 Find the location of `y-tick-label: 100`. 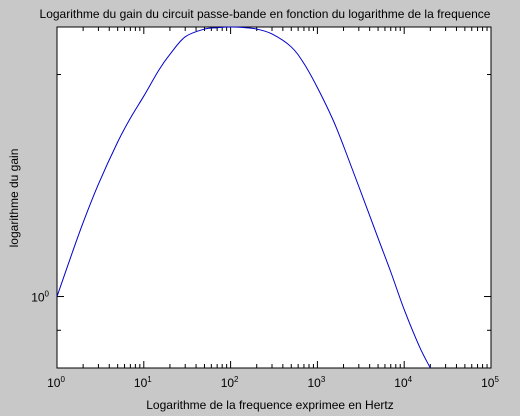

y-tick-label: 100 is located at coordinates (40, 297).